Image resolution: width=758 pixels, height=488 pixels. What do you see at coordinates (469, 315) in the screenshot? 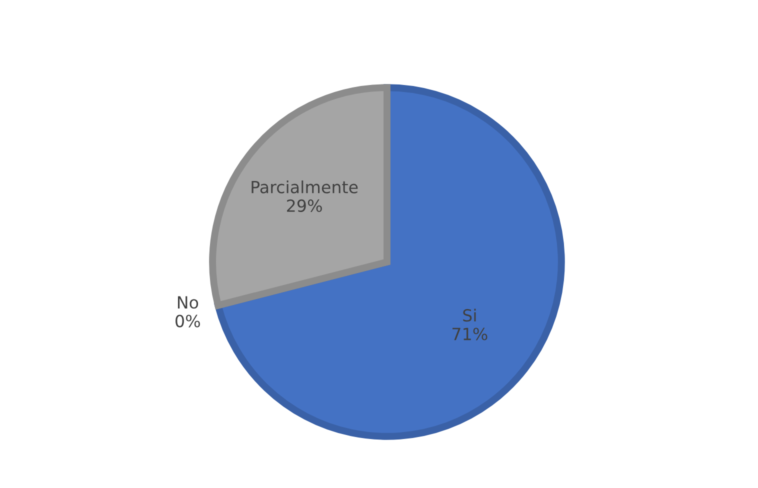
I see `slice-label: Si` at bounding box center [469, 315].